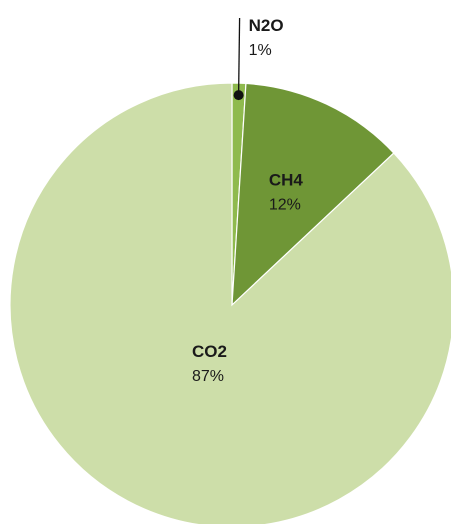 This screenshot has height=524, width=451. What do you see at coordinates (285, 204) in the screenshot?
I see `slice-value-ch4: 12%` at bounding box center [285, 204].